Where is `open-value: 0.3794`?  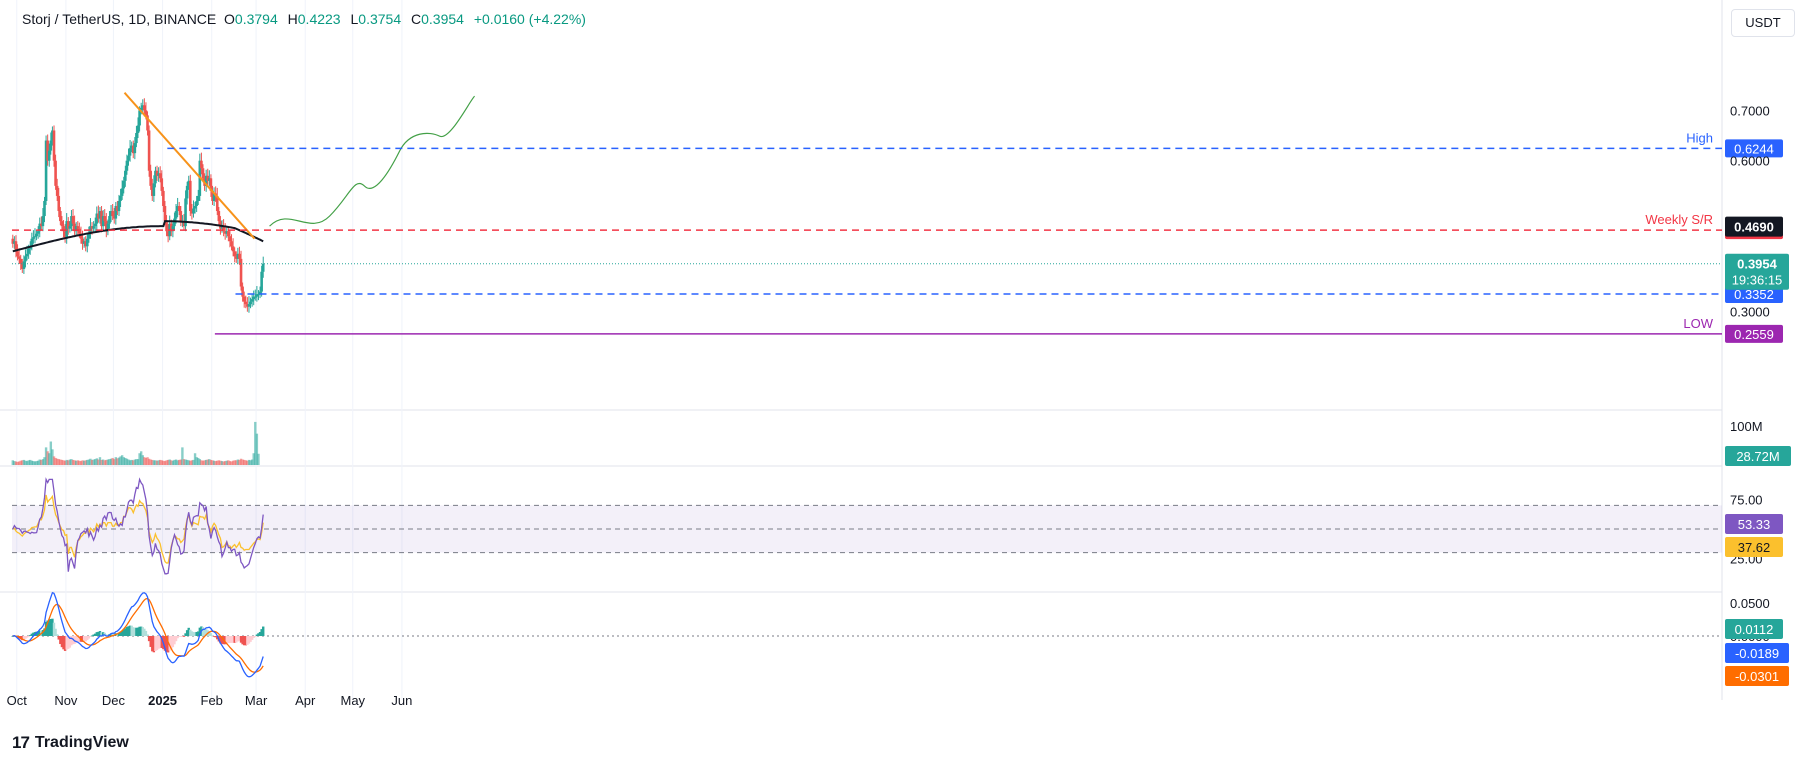
open-value: 0.3794 is located at coordinates (256, 19).